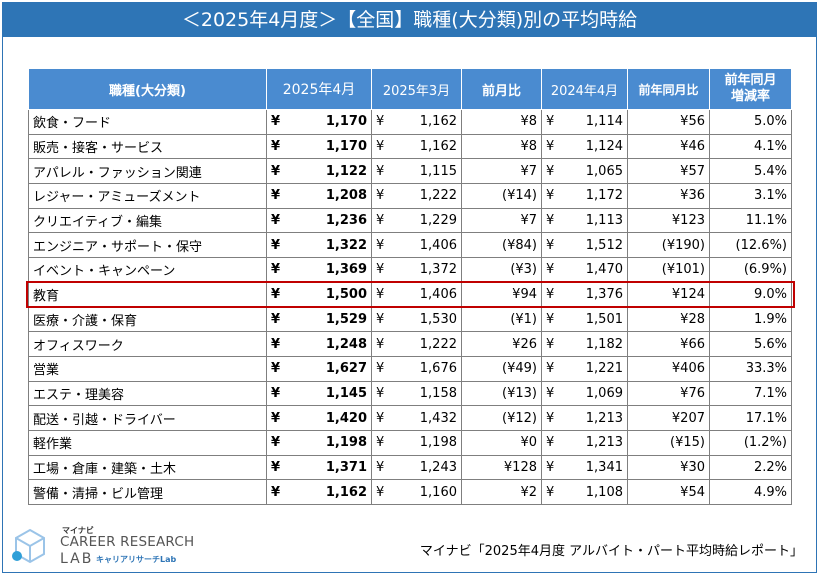  I want to click on cell-apr2024: ¥1,501, so click(584, 319).